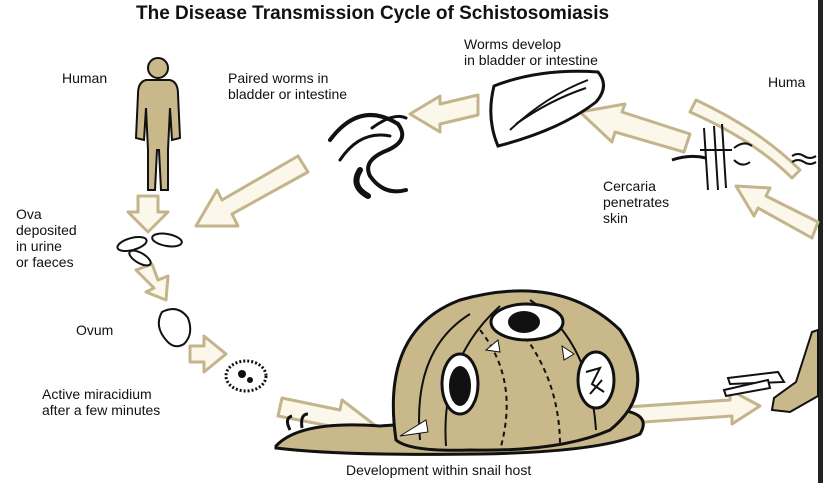 This screenshot has height=488, width=828. I want to click on miracidium-icon, so click(246, 376).